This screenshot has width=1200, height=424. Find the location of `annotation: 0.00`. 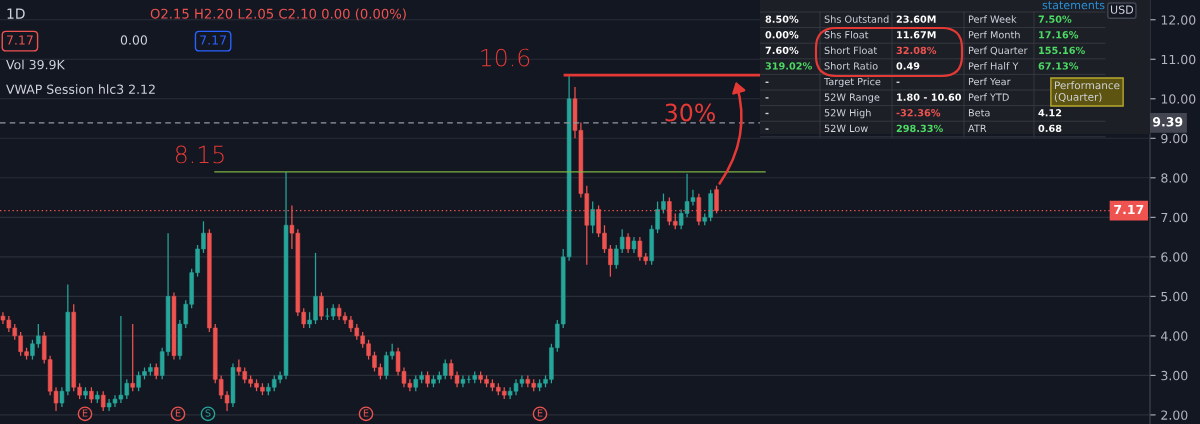

annotation: 0.00 is located at coordinates (133, 40).